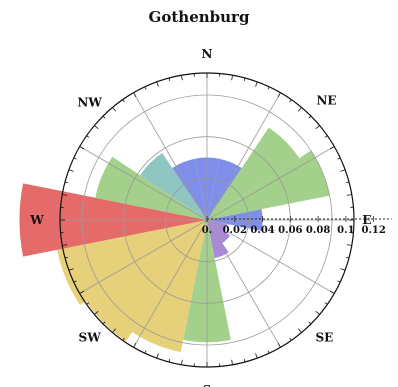 This screenshot has height=387, width=398. Describe the element at coordinates (235, 230) in the screenshot. I see `radial-tick-label-1: 0.02` at that location.